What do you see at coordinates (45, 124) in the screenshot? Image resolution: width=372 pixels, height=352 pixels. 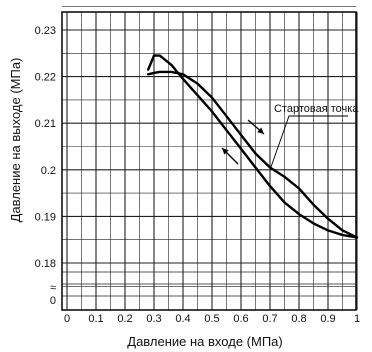 I see `y-tick-label: 0.21` at bounding box center [45, 124].